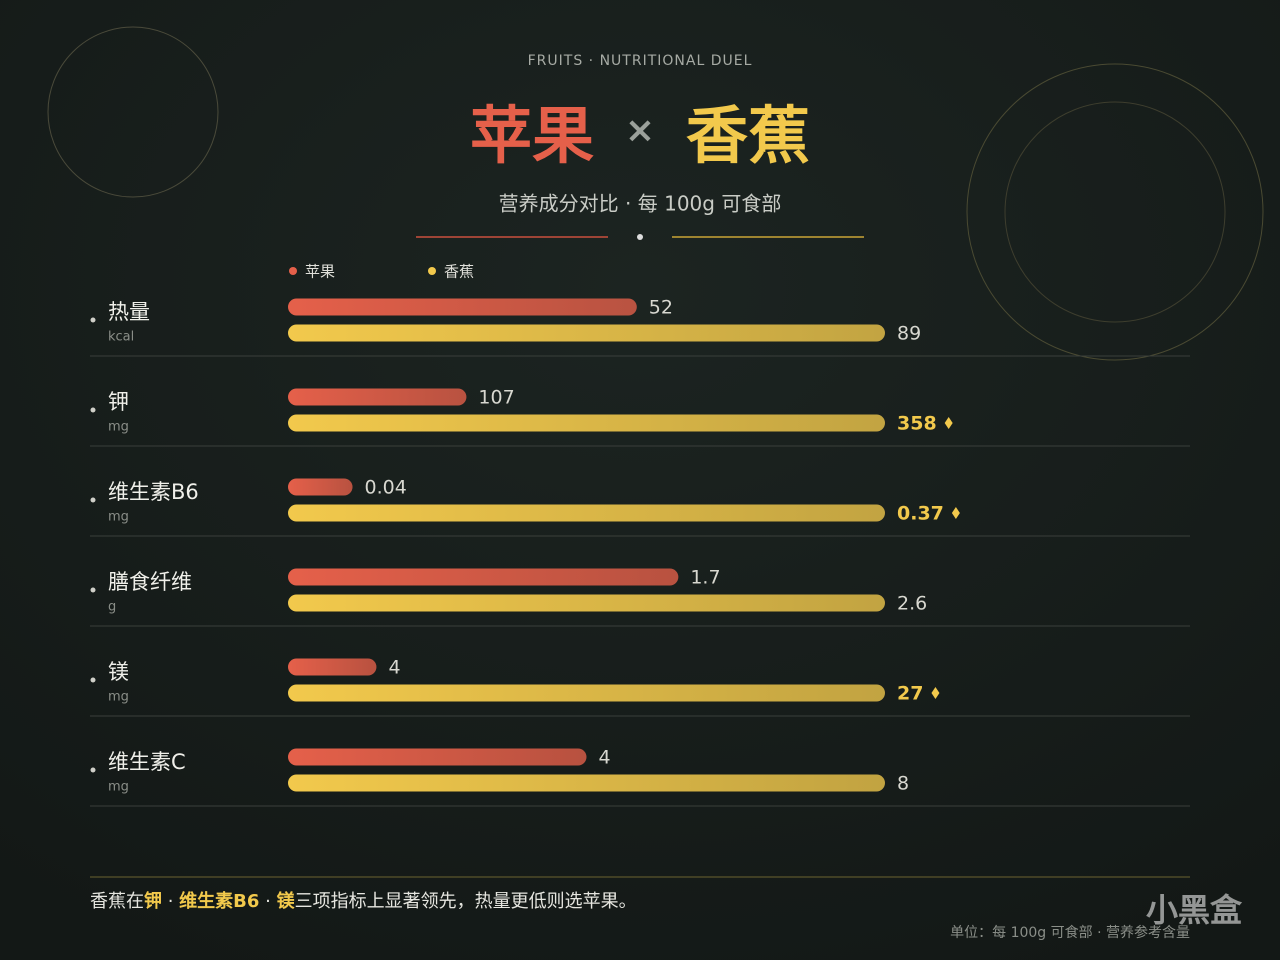 The width and height of the screenshot is (1280, 960). Describe the element at coordinates (286, 901) in the screenshot. I see `footnote-part: 镁` at that location.